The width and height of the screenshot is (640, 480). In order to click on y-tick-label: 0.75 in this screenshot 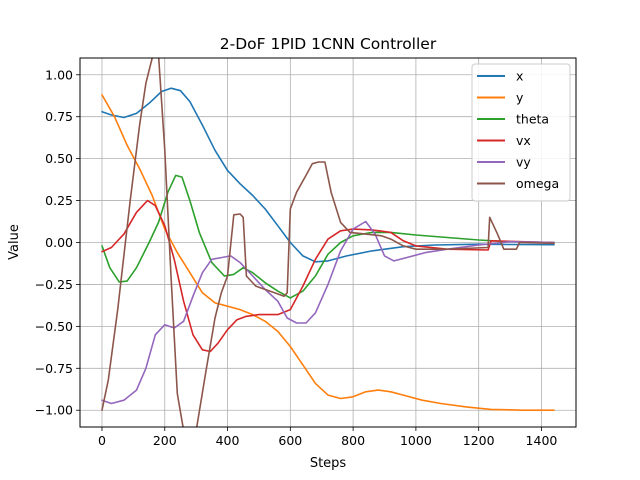, I will do `click(59, 116)`.